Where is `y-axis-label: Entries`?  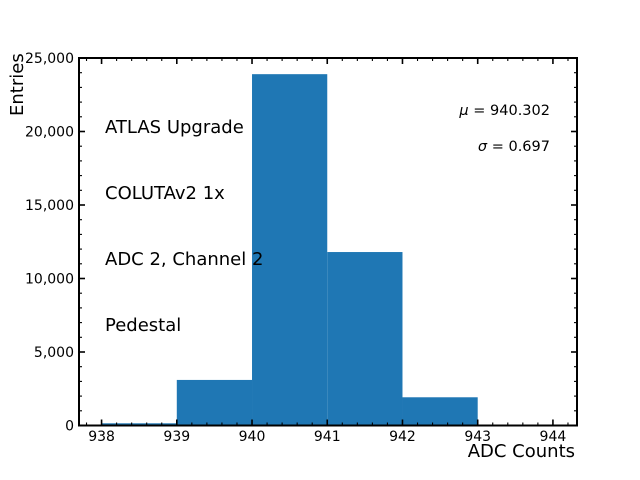 y-axis-label: Entries is located at coordinates (17, 84).